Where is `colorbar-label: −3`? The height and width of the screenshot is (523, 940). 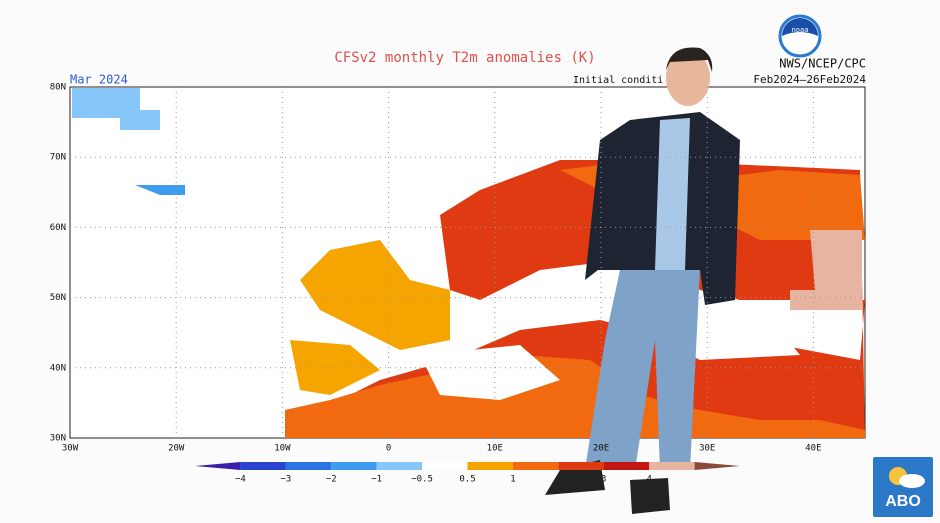
colorbar-label: −3 is located at coordinates (285, 480).